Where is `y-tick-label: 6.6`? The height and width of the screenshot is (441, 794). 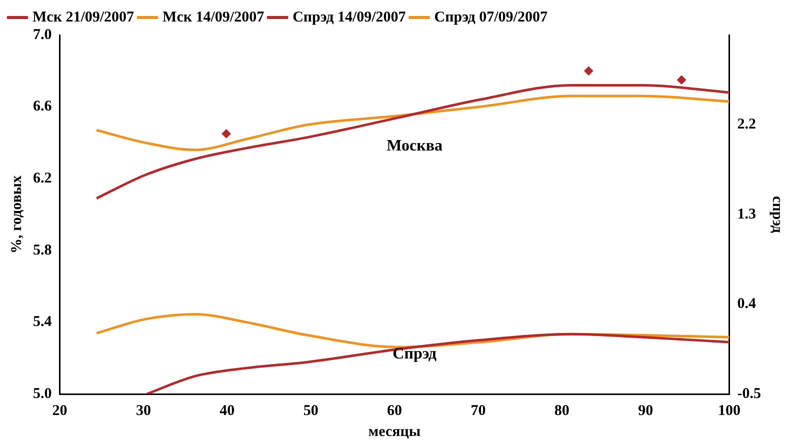 y-tick-label: 6.6 is located at coordinates (42, 106).